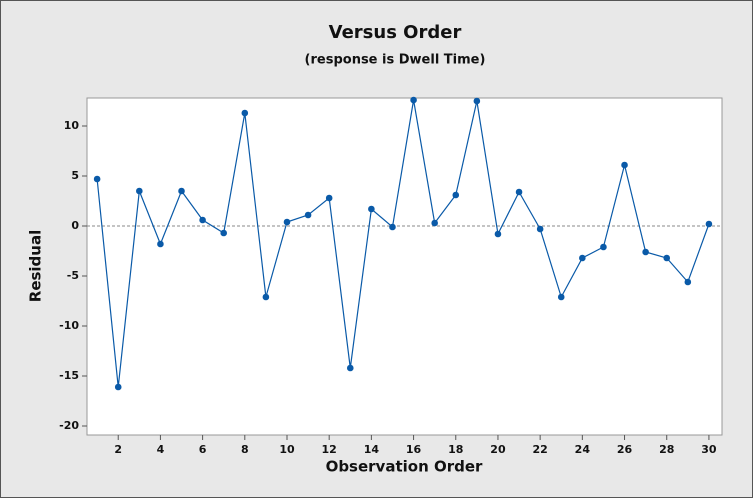 The image size is (753, 498). I want to click on x-tick-label: 8, so click(245, 449).